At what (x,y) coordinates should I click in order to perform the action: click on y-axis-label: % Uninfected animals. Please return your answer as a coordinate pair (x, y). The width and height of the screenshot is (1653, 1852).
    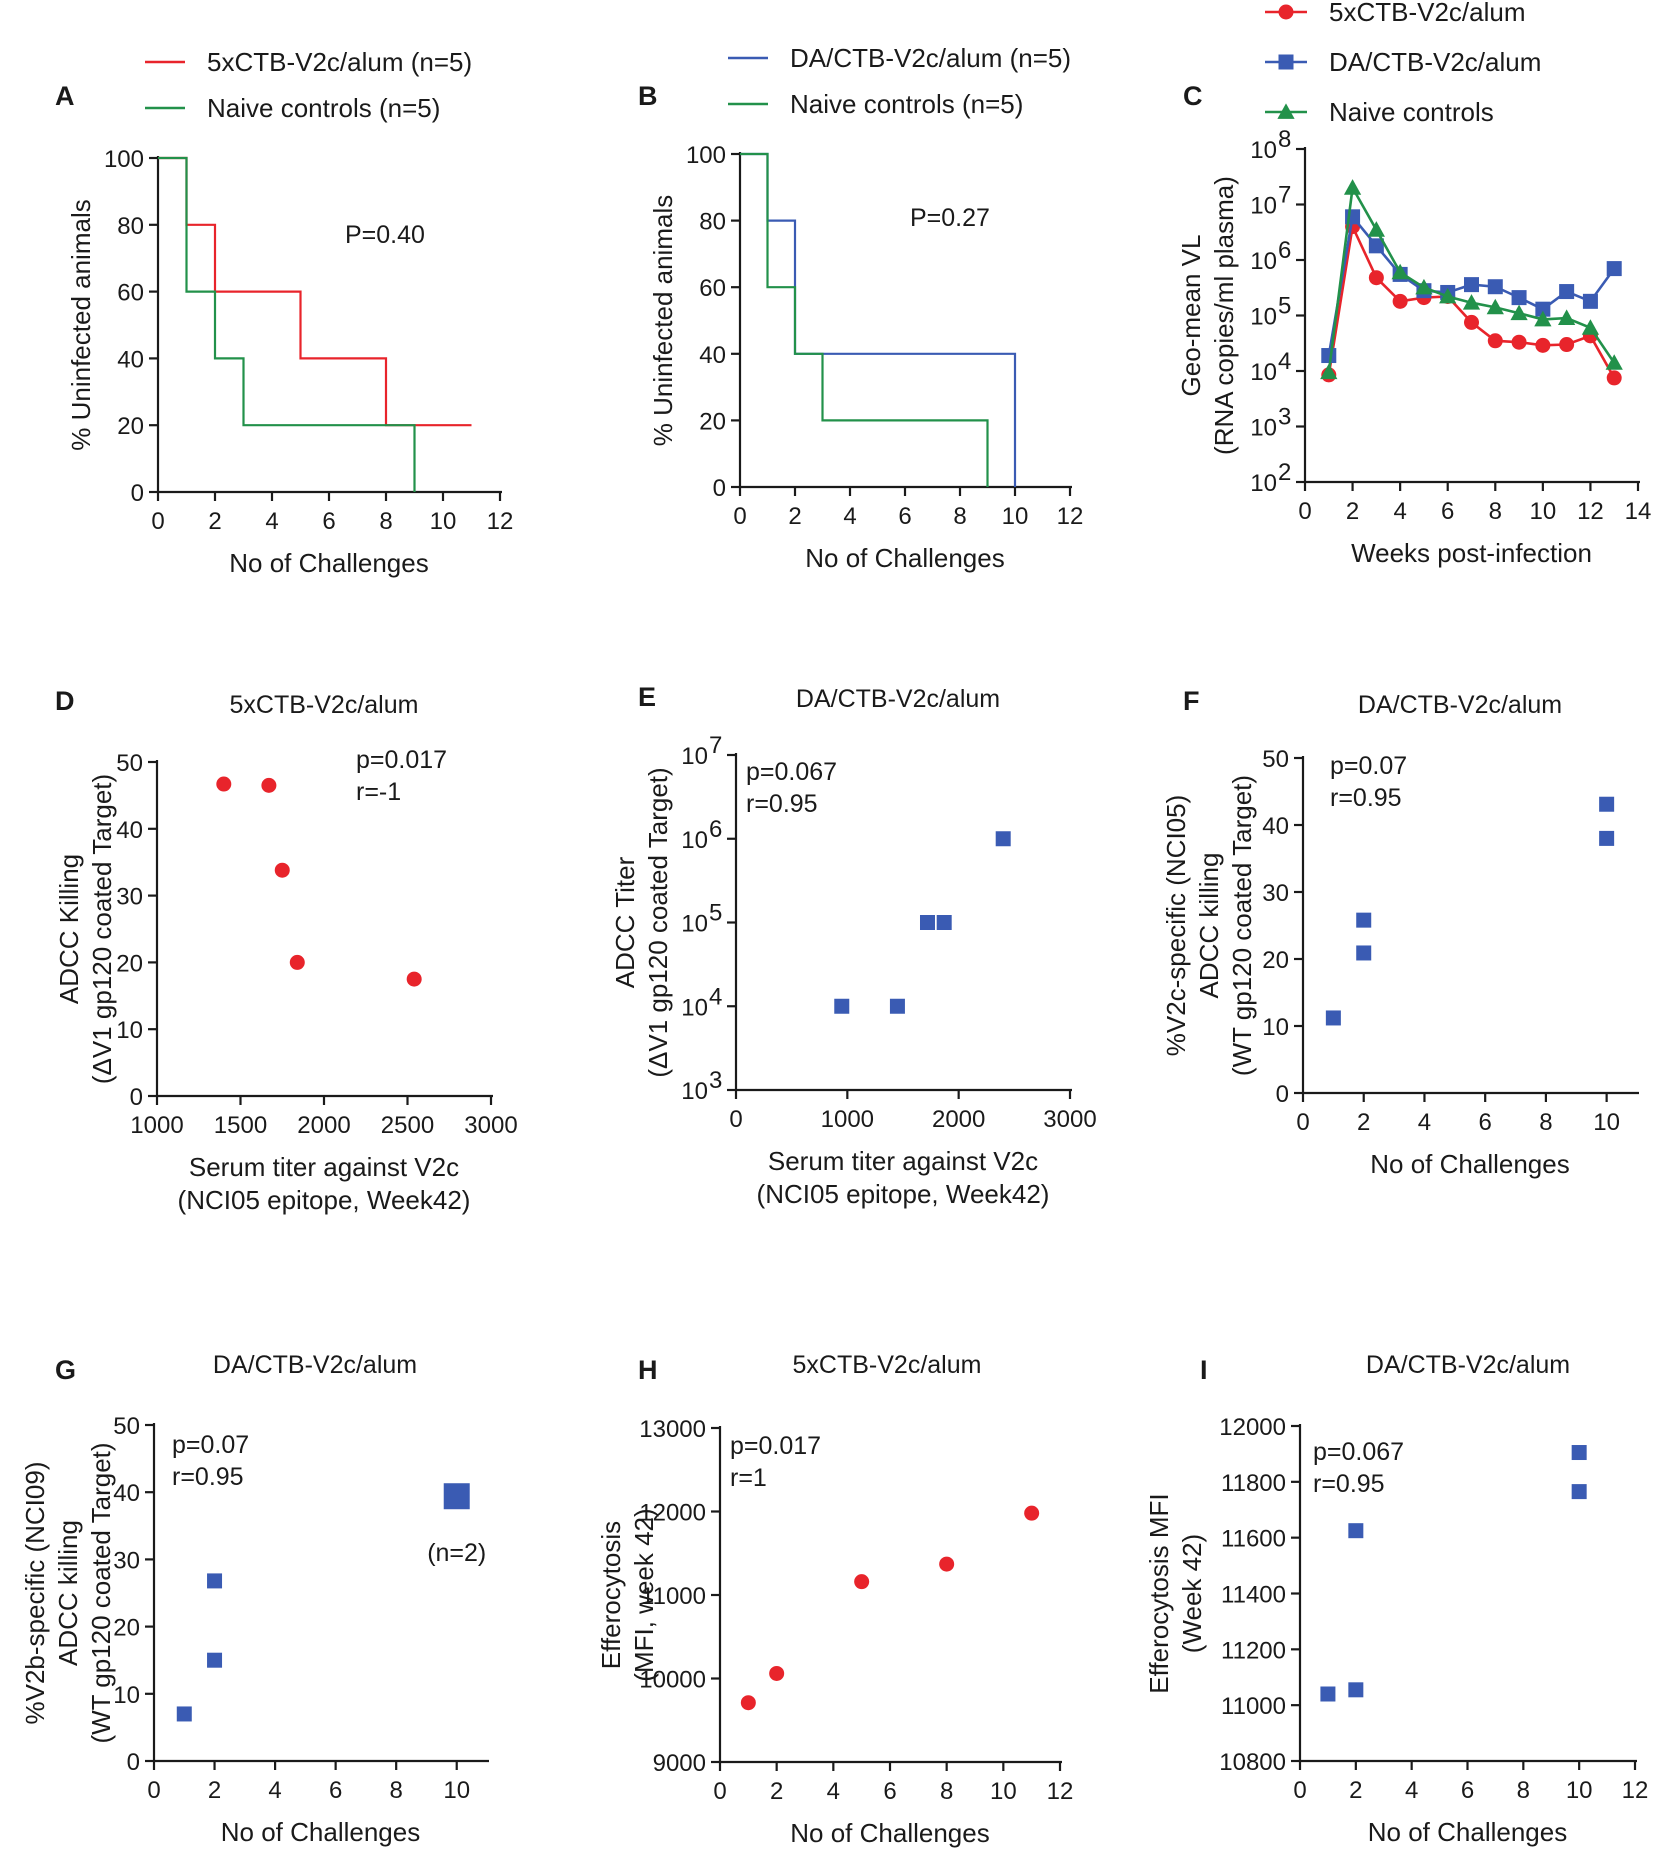
    Looking at the image, I should click on (81, 324).